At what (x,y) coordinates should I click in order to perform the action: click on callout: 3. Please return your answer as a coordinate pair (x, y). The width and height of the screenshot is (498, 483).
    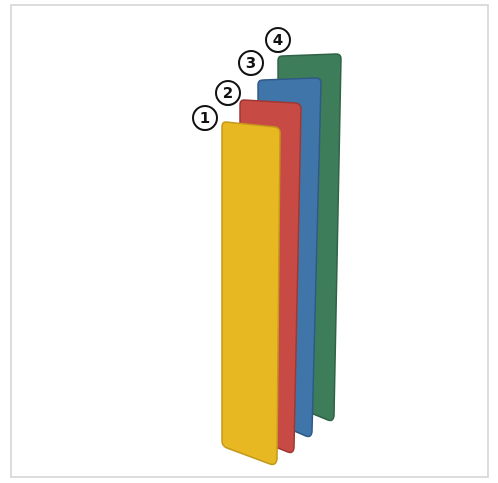
    Looking at the image, I should click on (251, 63).